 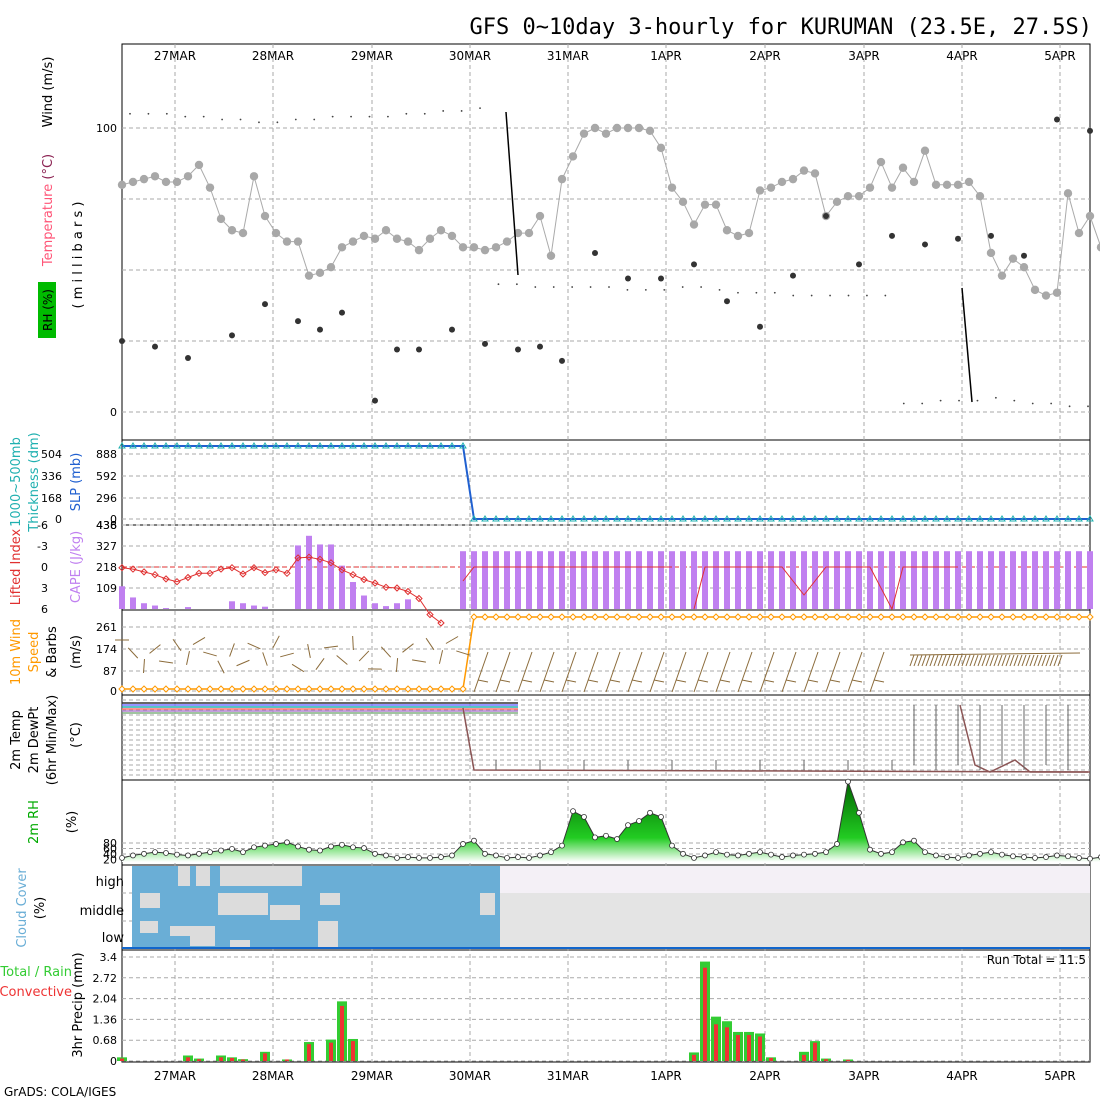 What do you see at coordinates (34, 652) in the screenshot?
I see `wind-ylabel-b: Speed` at bounding box center [34, 652].